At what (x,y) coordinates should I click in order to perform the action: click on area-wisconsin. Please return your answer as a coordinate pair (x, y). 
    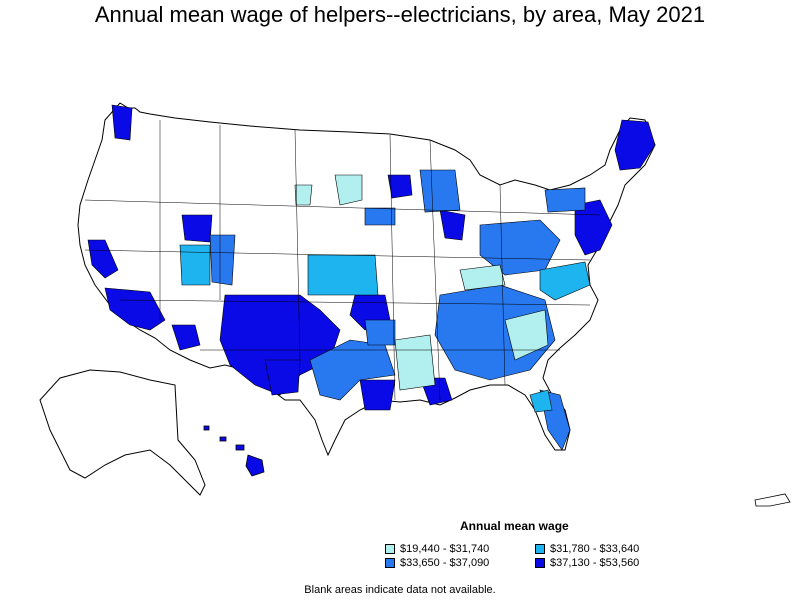
    Looking at the image, I should click on (440, 191).